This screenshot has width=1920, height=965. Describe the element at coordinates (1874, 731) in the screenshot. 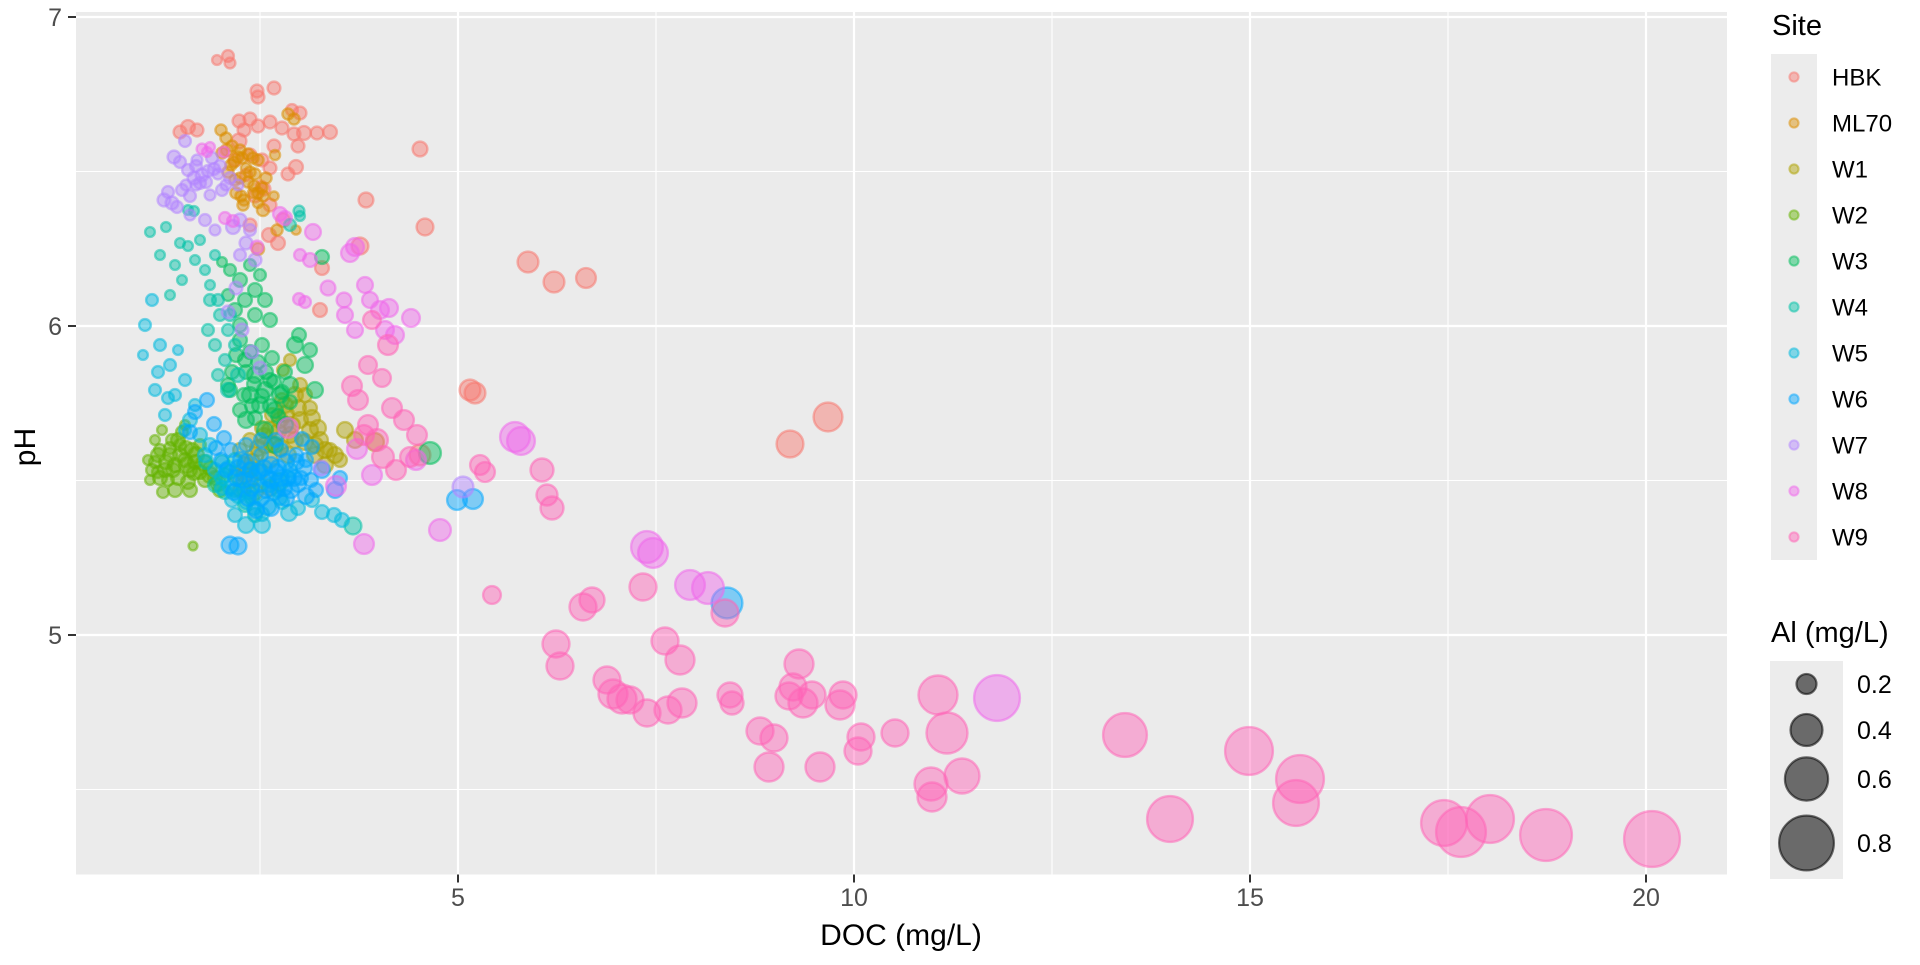

I see `svg-text: 0.4` at that location.